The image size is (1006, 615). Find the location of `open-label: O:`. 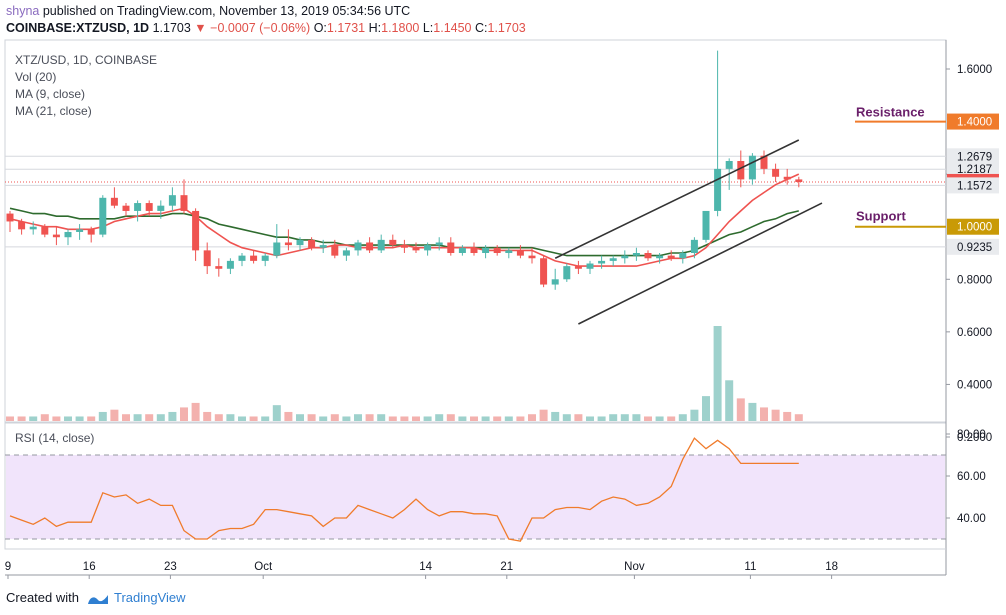

open-label: O: is located at coordinates (320, 28).